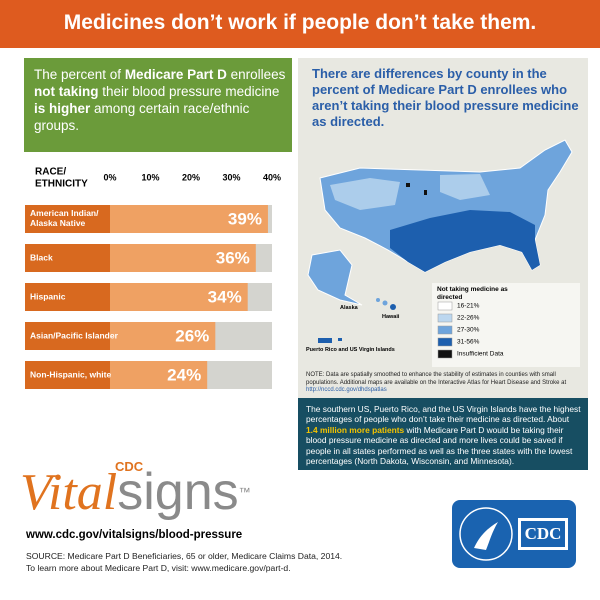 This screenshot has width=600, height=600. Describe the element at coordinates (184, 374) in the screenshot. I see `value-label: 24%` at that location.